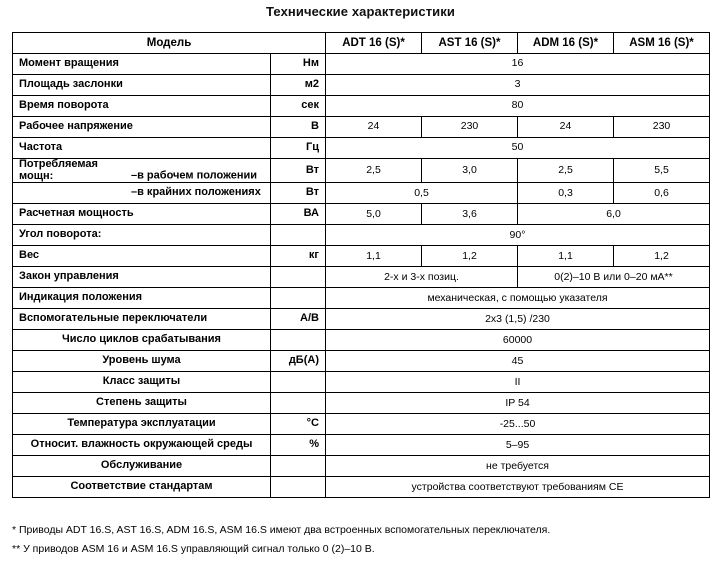 The image size is (721, 564). I want to click on row-value: 2,5, so click(373, 170).